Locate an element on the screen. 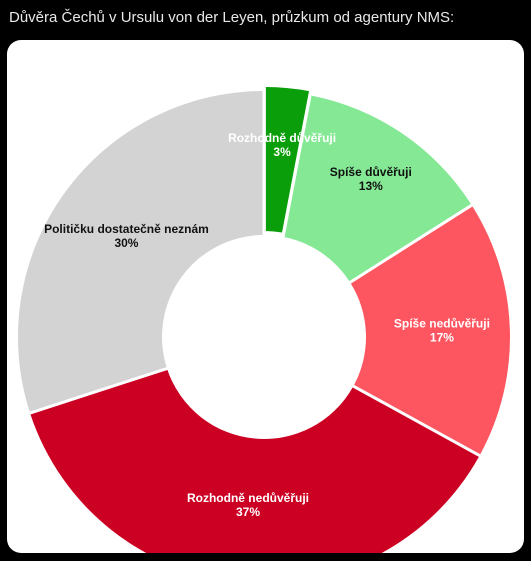 The width and height of the screenshot is (531, 561). slice-value-3: 17% is located at coordinates (442, 337).